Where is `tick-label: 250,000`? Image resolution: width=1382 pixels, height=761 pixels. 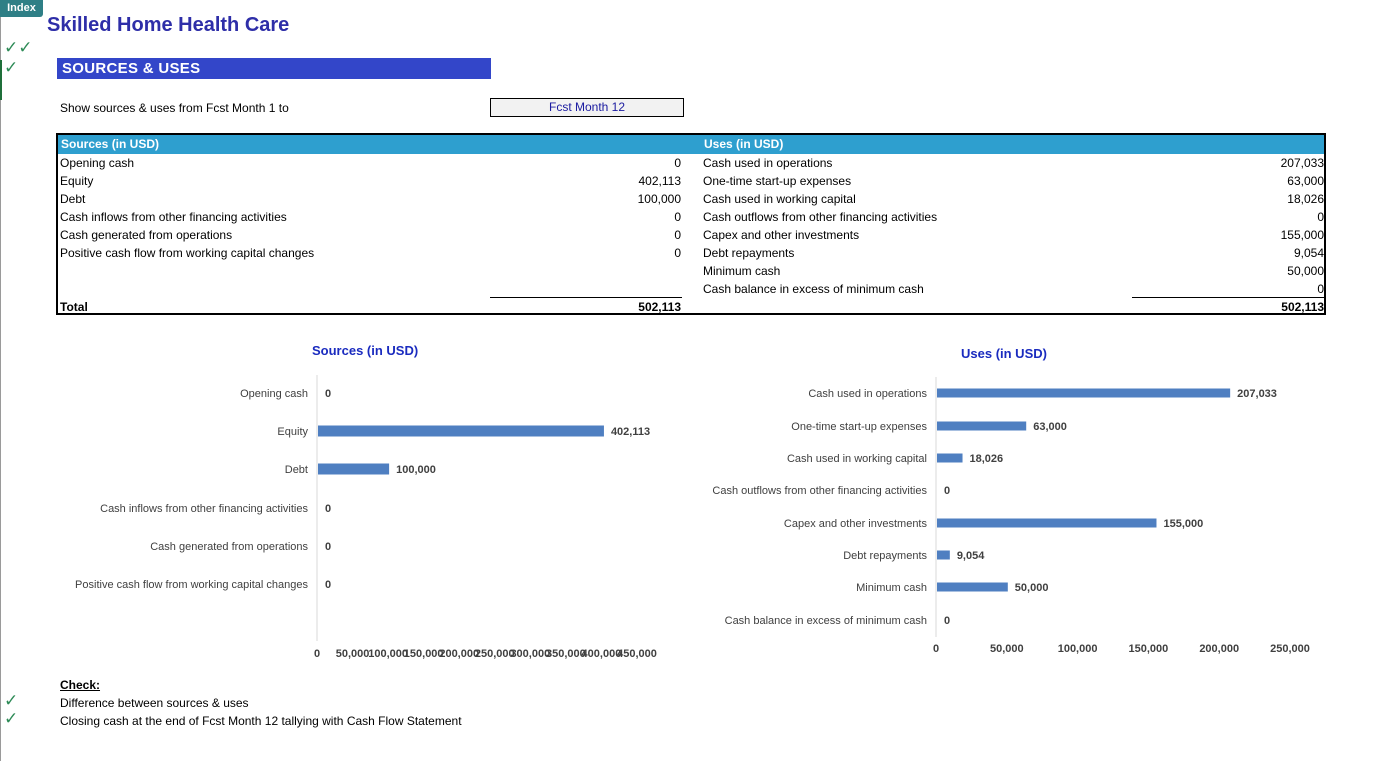 tick-label: 250,000 is located at coordinates (495, 654).